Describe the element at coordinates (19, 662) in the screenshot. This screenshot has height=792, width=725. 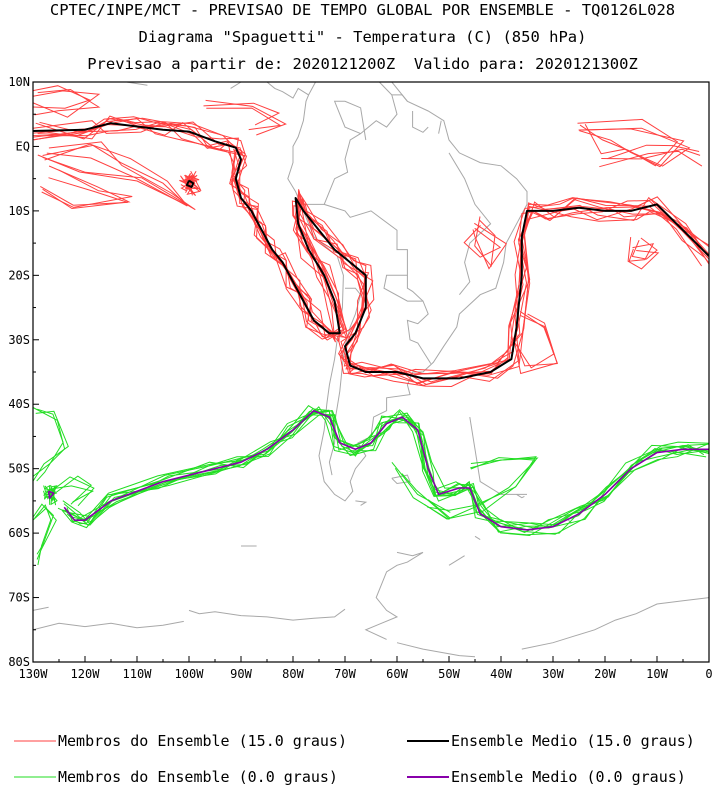
I see `y-tick-label-9: 80S` at that location.